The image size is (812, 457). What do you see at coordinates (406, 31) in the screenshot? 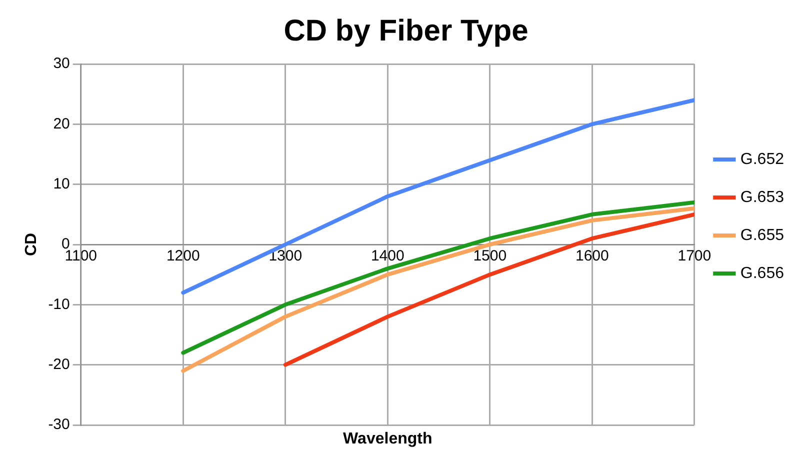
I see `chart-title: CD by Fiber Type` at bounding box center [406, 31].